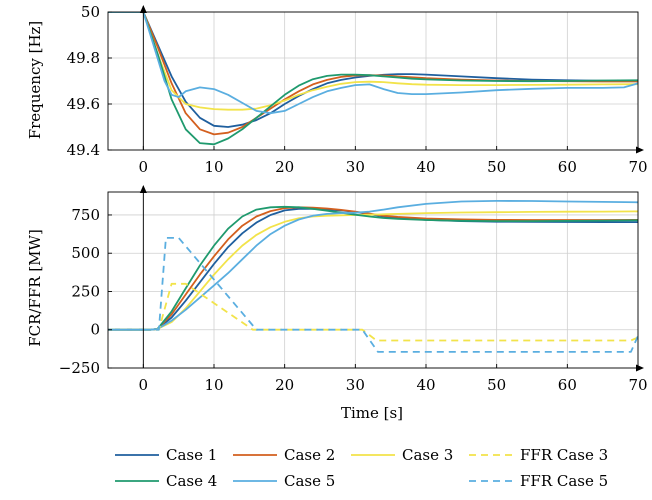 Image resolution: width=652 pixels, height=500 pixels. Describe the element at coordinates (564, 481) in the screenshot. I see `legend-label: FFR Case 5` at that location.